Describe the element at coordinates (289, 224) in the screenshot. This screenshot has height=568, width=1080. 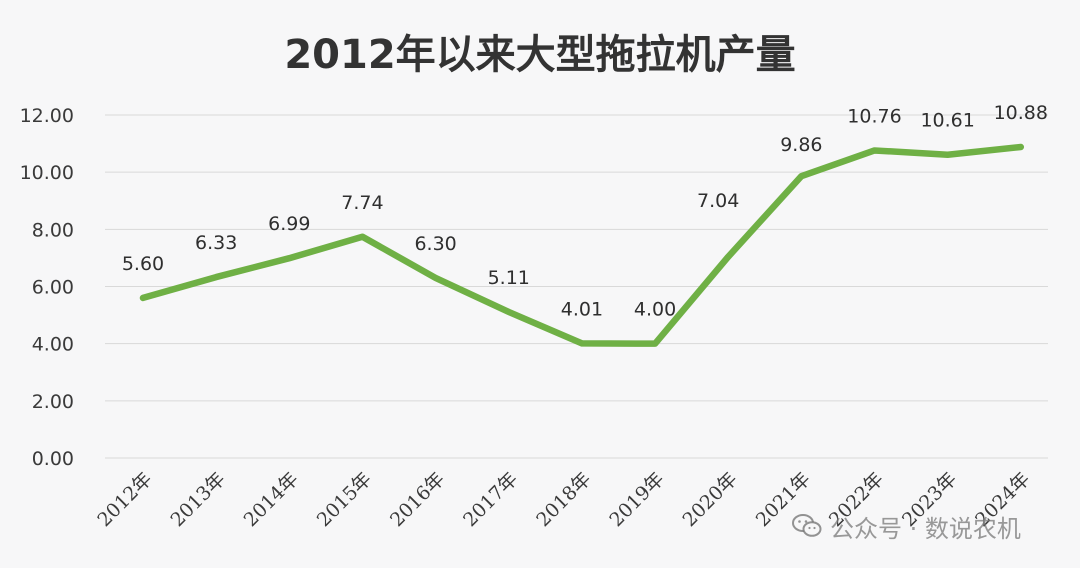
I see `data-label: 6.99` at that location.